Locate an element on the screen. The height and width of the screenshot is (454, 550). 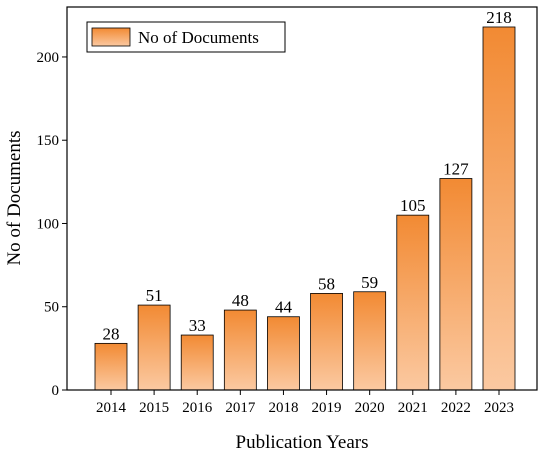
y-axis: 0 50 100 150 200 is located at coordinates (52, 224).